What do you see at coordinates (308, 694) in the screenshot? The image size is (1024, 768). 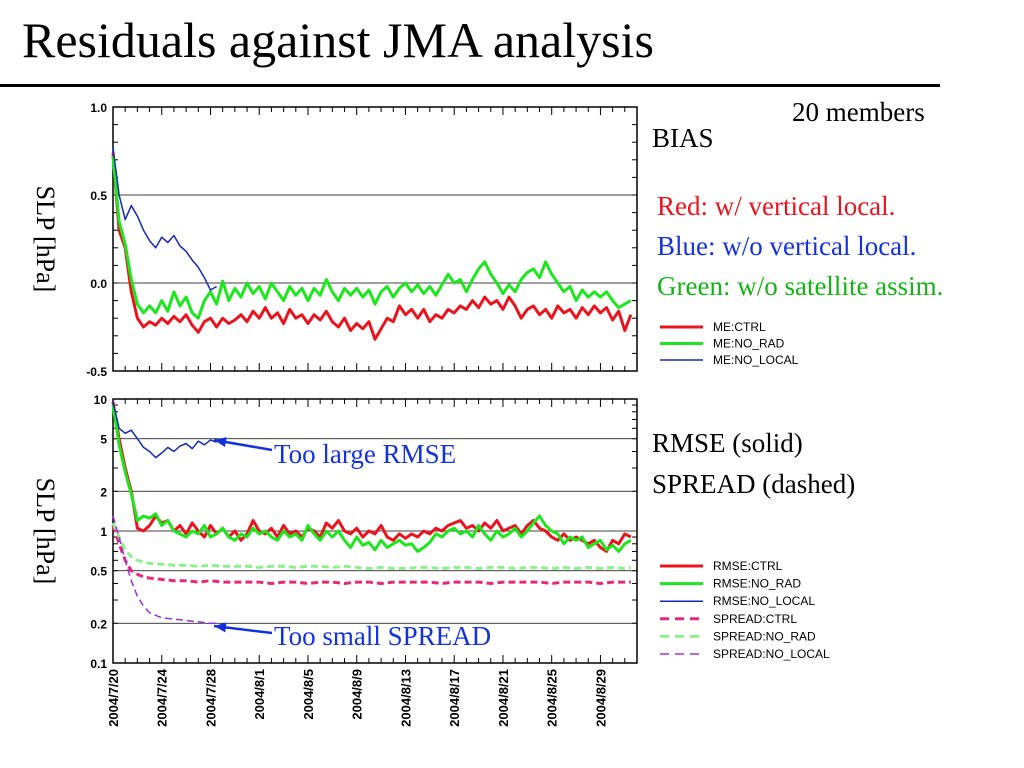 I see `x-tick-label: 2004/8/5` at bounding box center [308, 694].